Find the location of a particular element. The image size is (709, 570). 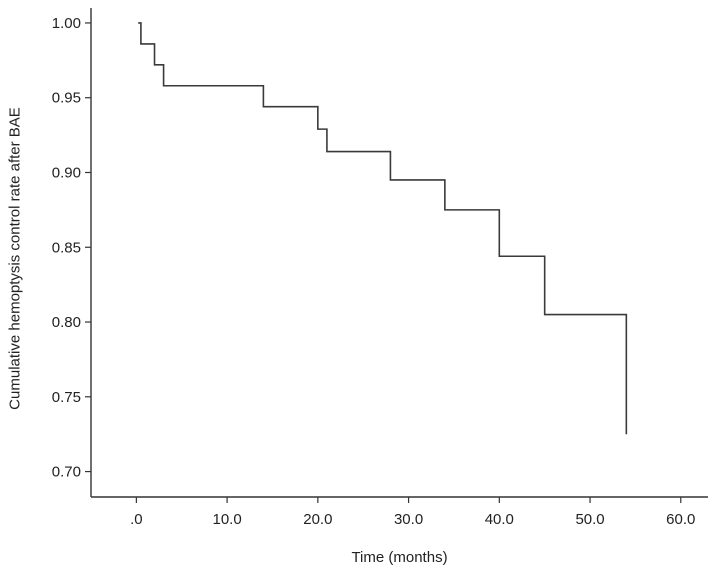

x-ticks: .0 10.0 20.0 30.0 40.0 50.0 60.0 is located at coordinates (412, 512).